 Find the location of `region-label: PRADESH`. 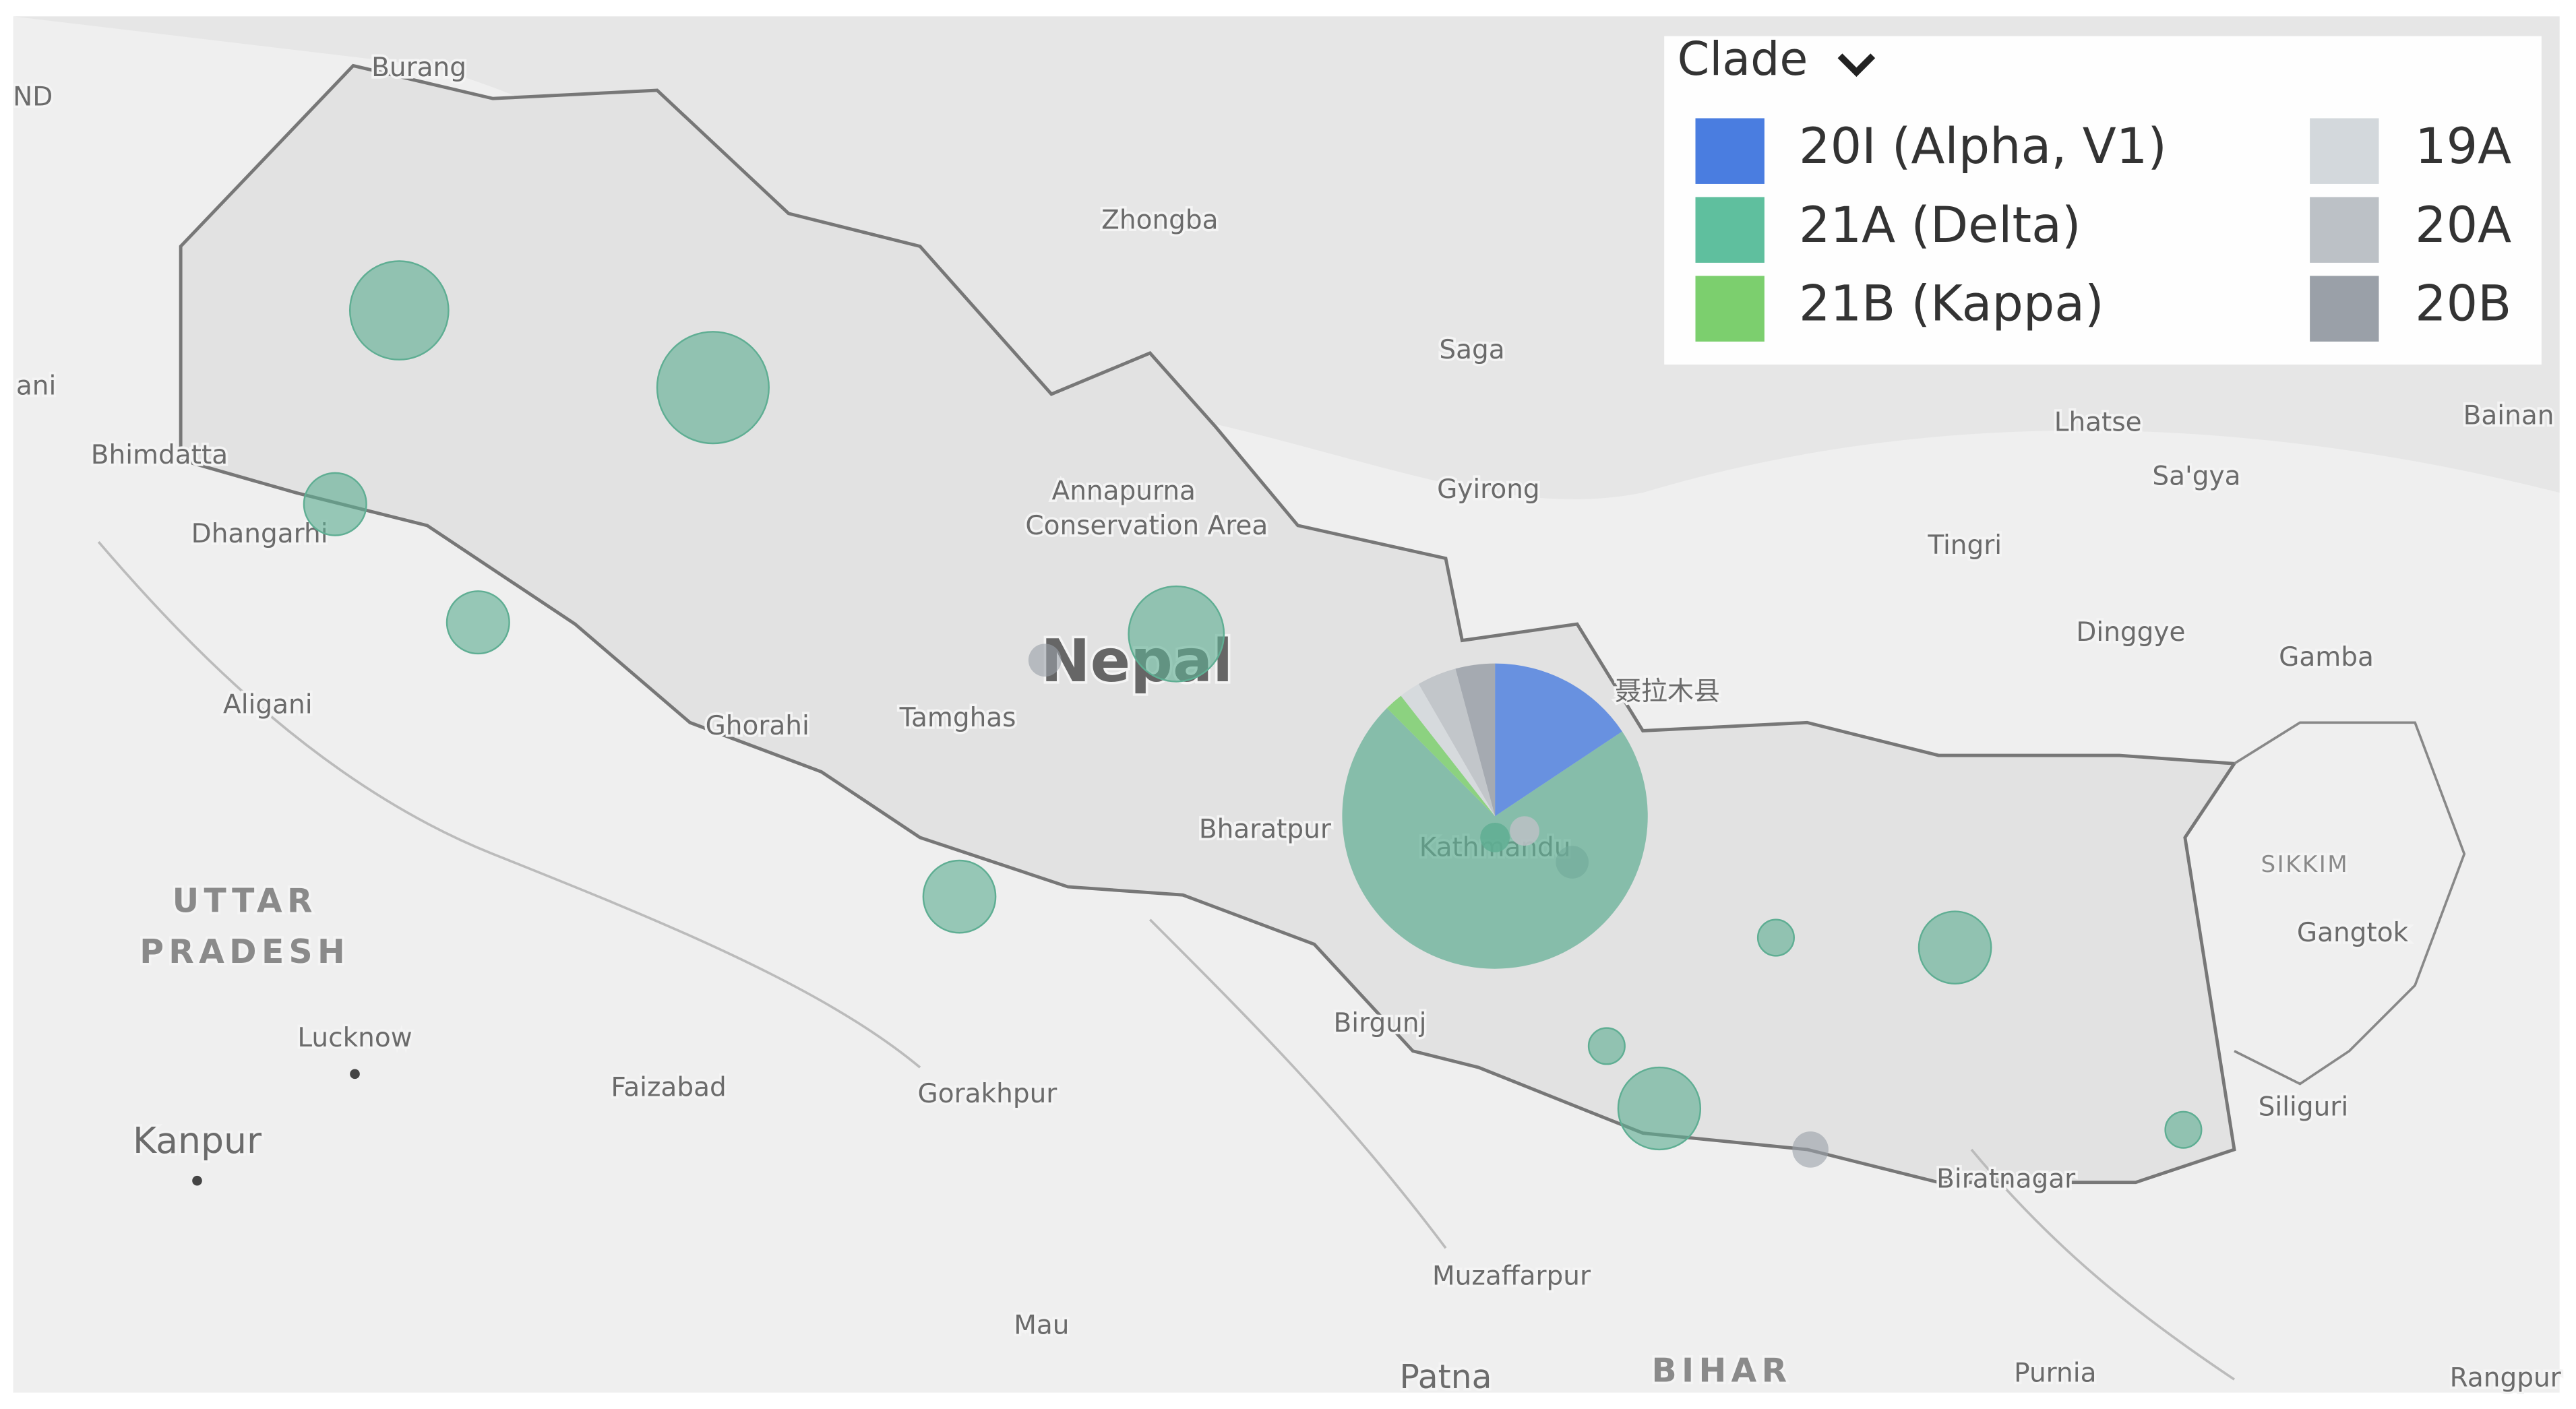

region-label: PRADESH is located at coordinates (245, 952).